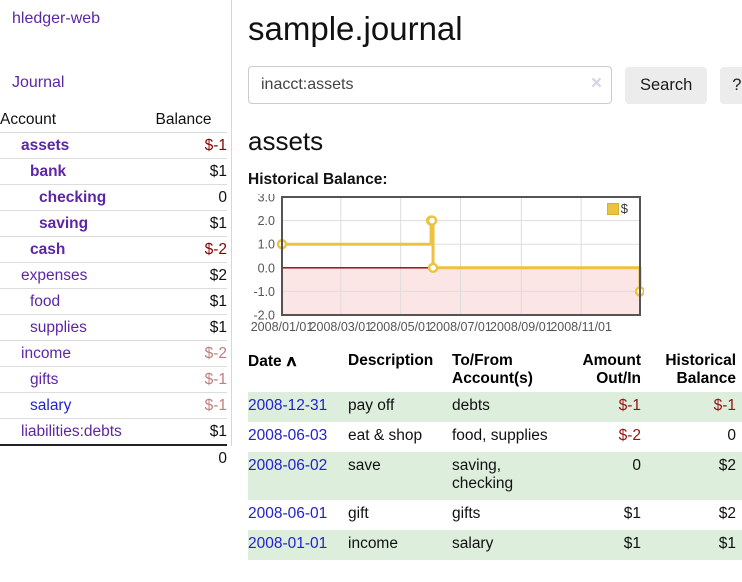 The image size is (742, 582). What do you see at coordinates (288, 465) in the screenshot?
I see `transaction-date-link: 2008-06-02` at bounding box center [288, 465].